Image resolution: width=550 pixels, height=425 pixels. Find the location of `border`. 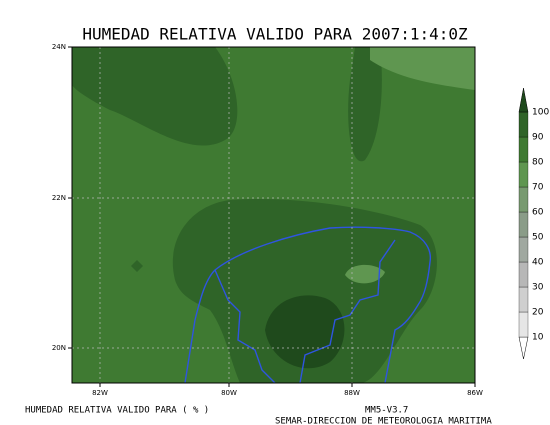

border is located at coordinates (347, 311).